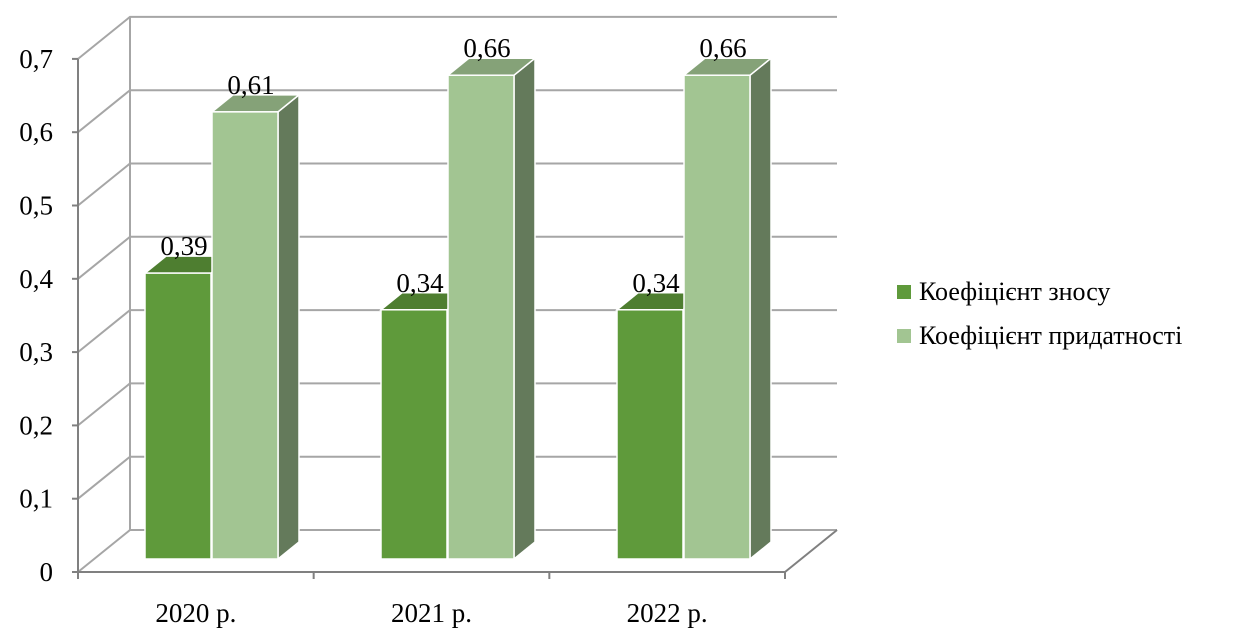 Image resolution: width=1252 pixels, height=635 pixels. I want to click on legend-item-series-0: Коефіцієнт зносу, so click(1039, 292).